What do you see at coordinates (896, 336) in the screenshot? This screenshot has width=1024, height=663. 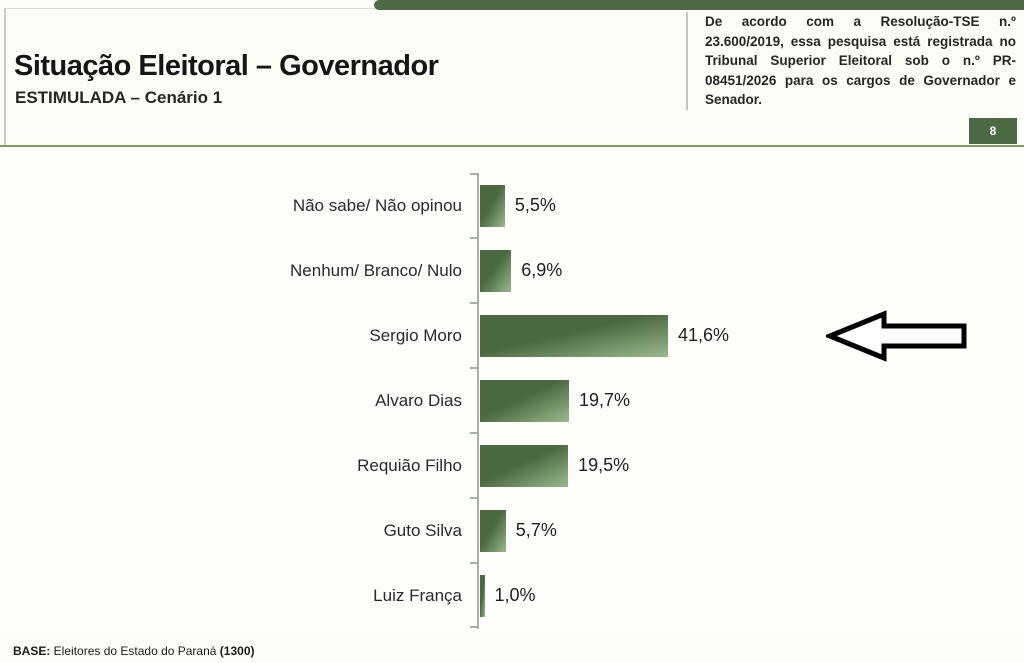 I see `left-arrow-icon` at bounding box center [896, 336].